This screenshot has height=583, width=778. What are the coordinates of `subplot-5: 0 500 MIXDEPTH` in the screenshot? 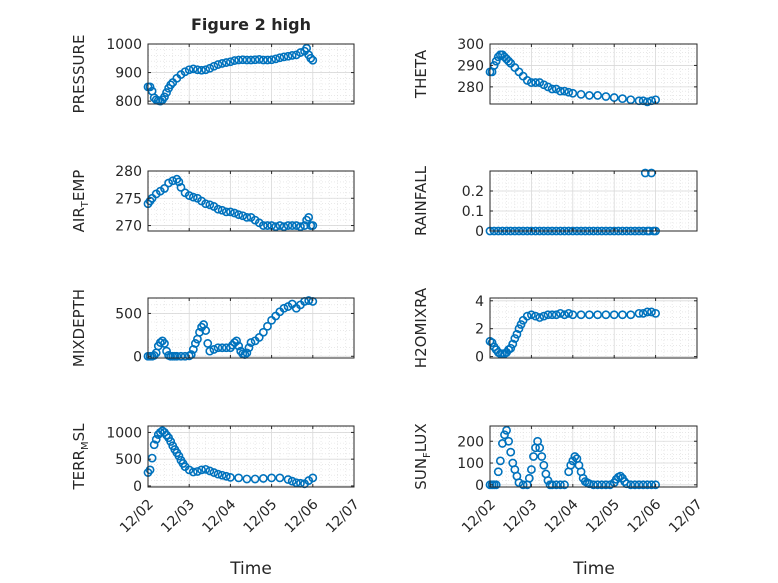 It's located at (212, 328).